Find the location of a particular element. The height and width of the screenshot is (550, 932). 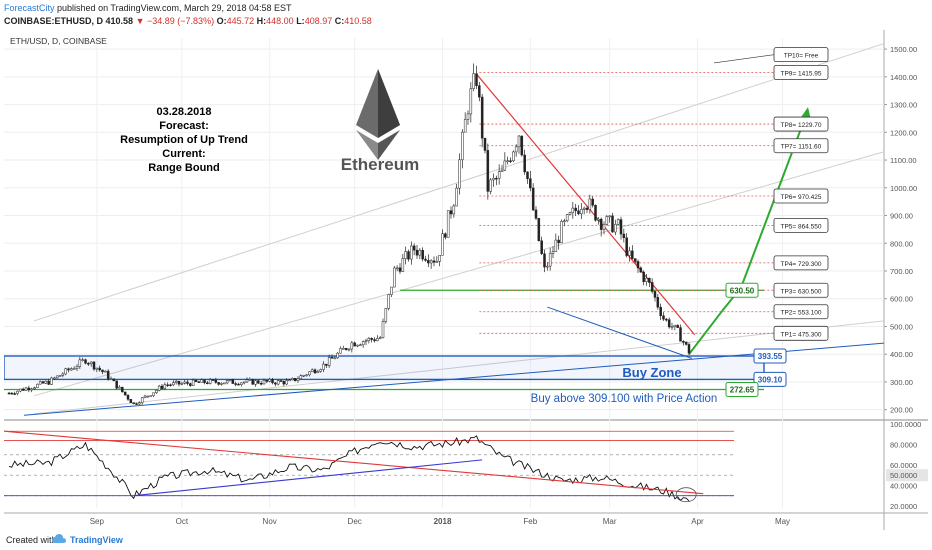

time-axis-tick-label: May is located at coordinates (782, 521).